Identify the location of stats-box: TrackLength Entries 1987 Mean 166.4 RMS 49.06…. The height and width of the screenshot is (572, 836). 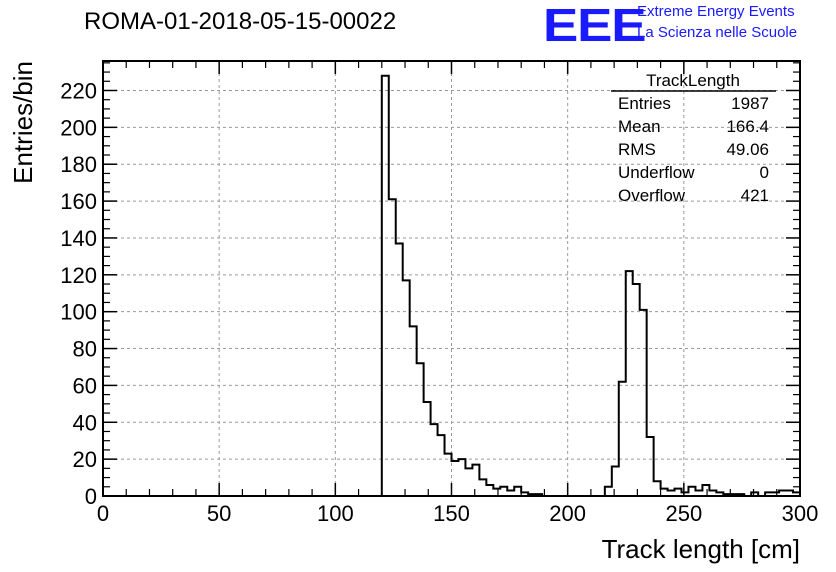
(693, 138).